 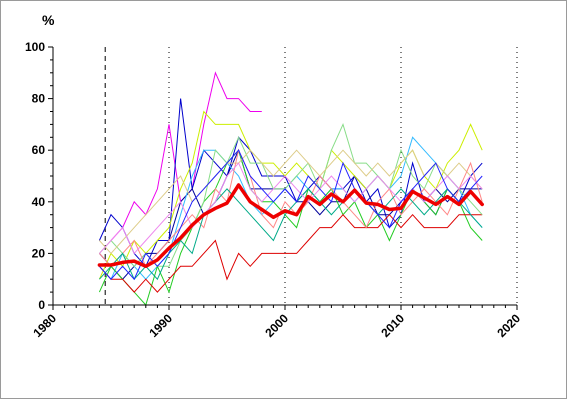 I want to click on highlighted-series-line, so click(x=290, y=226).